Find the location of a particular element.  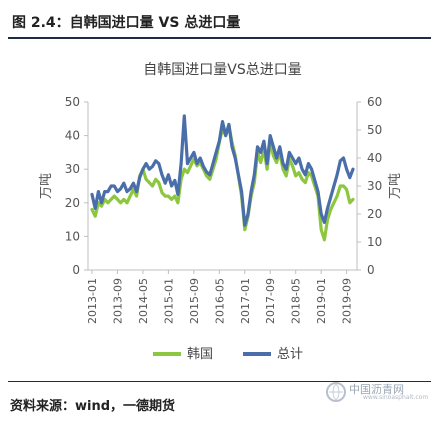

watermark-url: www.sinoasphalt.com is located at coordinates (396, 397).